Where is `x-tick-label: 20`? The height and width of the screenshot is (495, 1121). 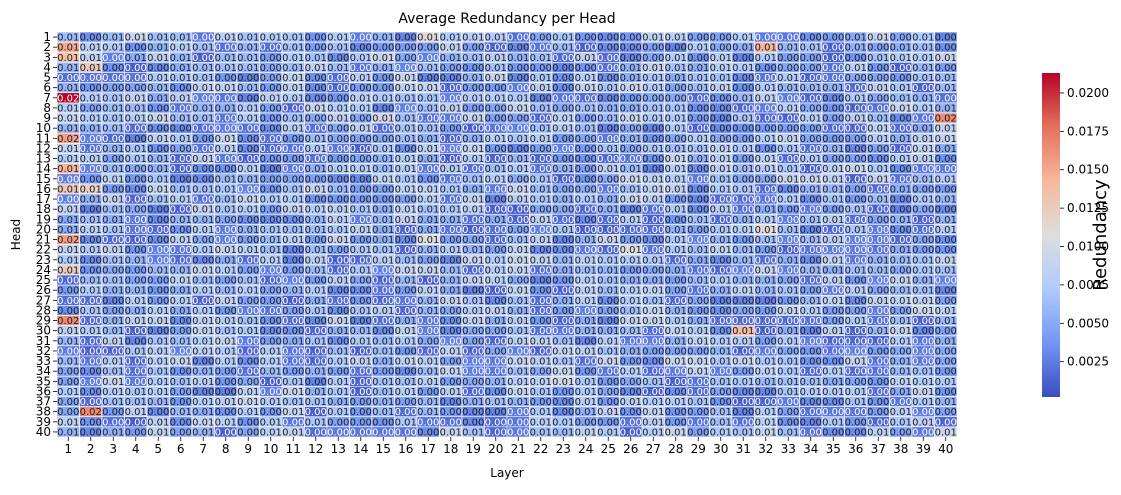 x-tick-label: 20 is located at coordinates (495, 449).